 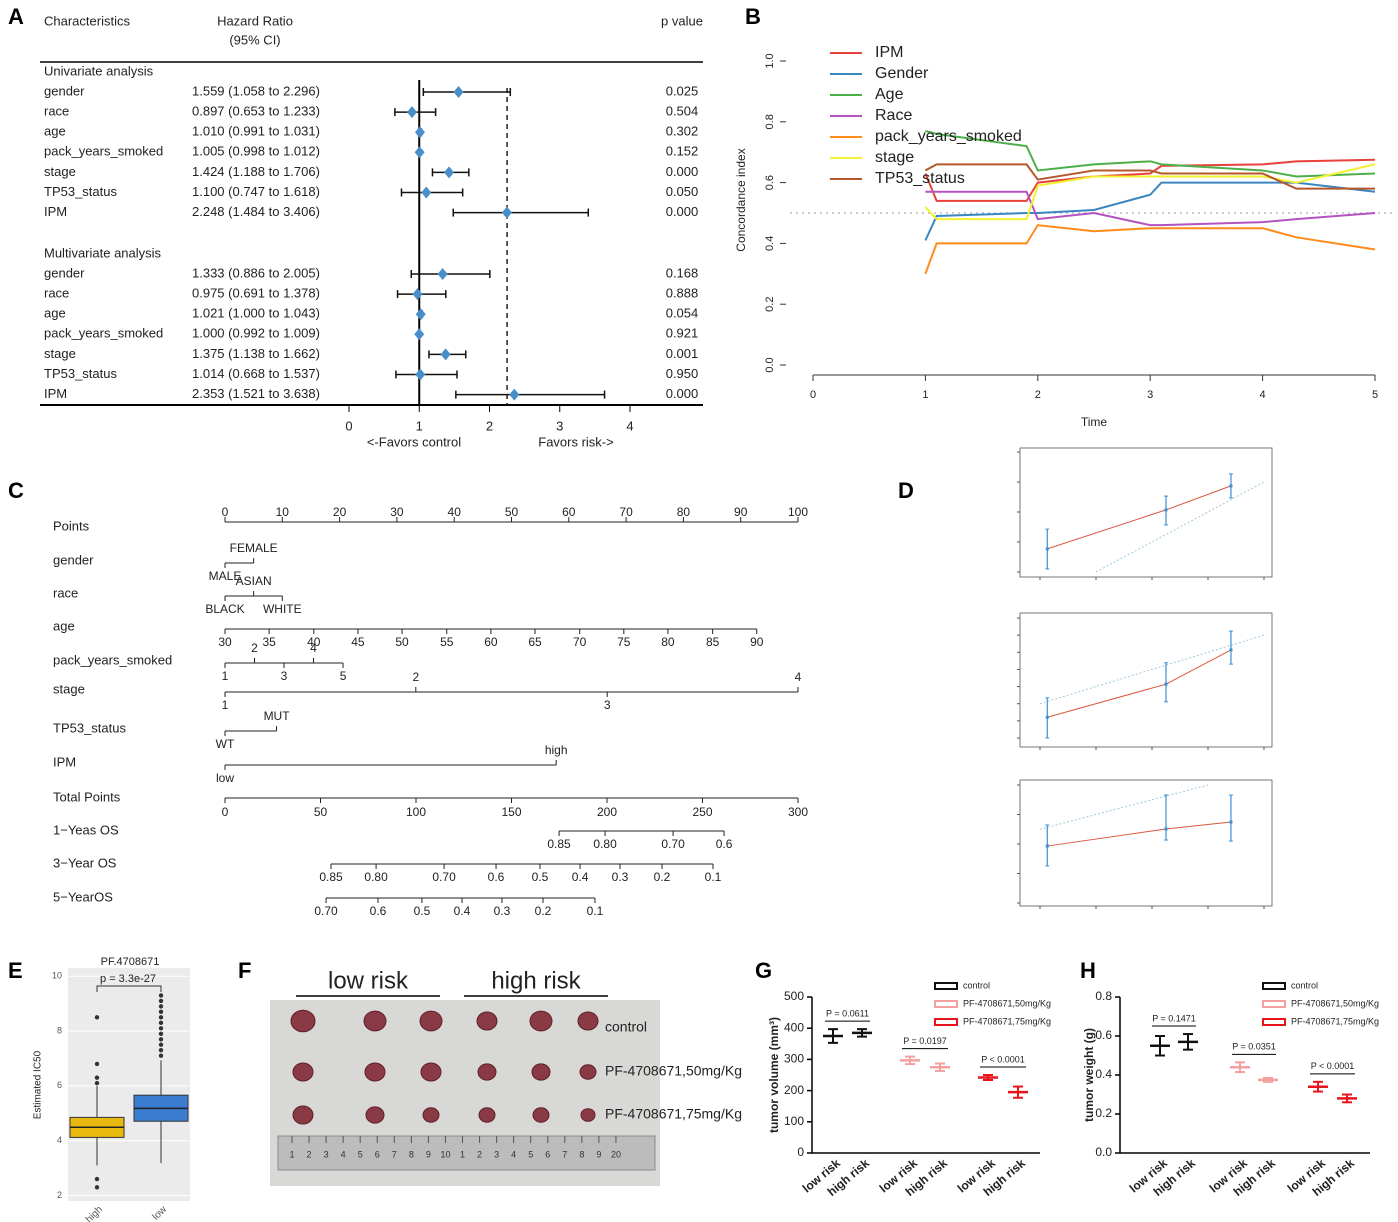 I want to click on row-name: Total Points, so click(x=87, y=796).